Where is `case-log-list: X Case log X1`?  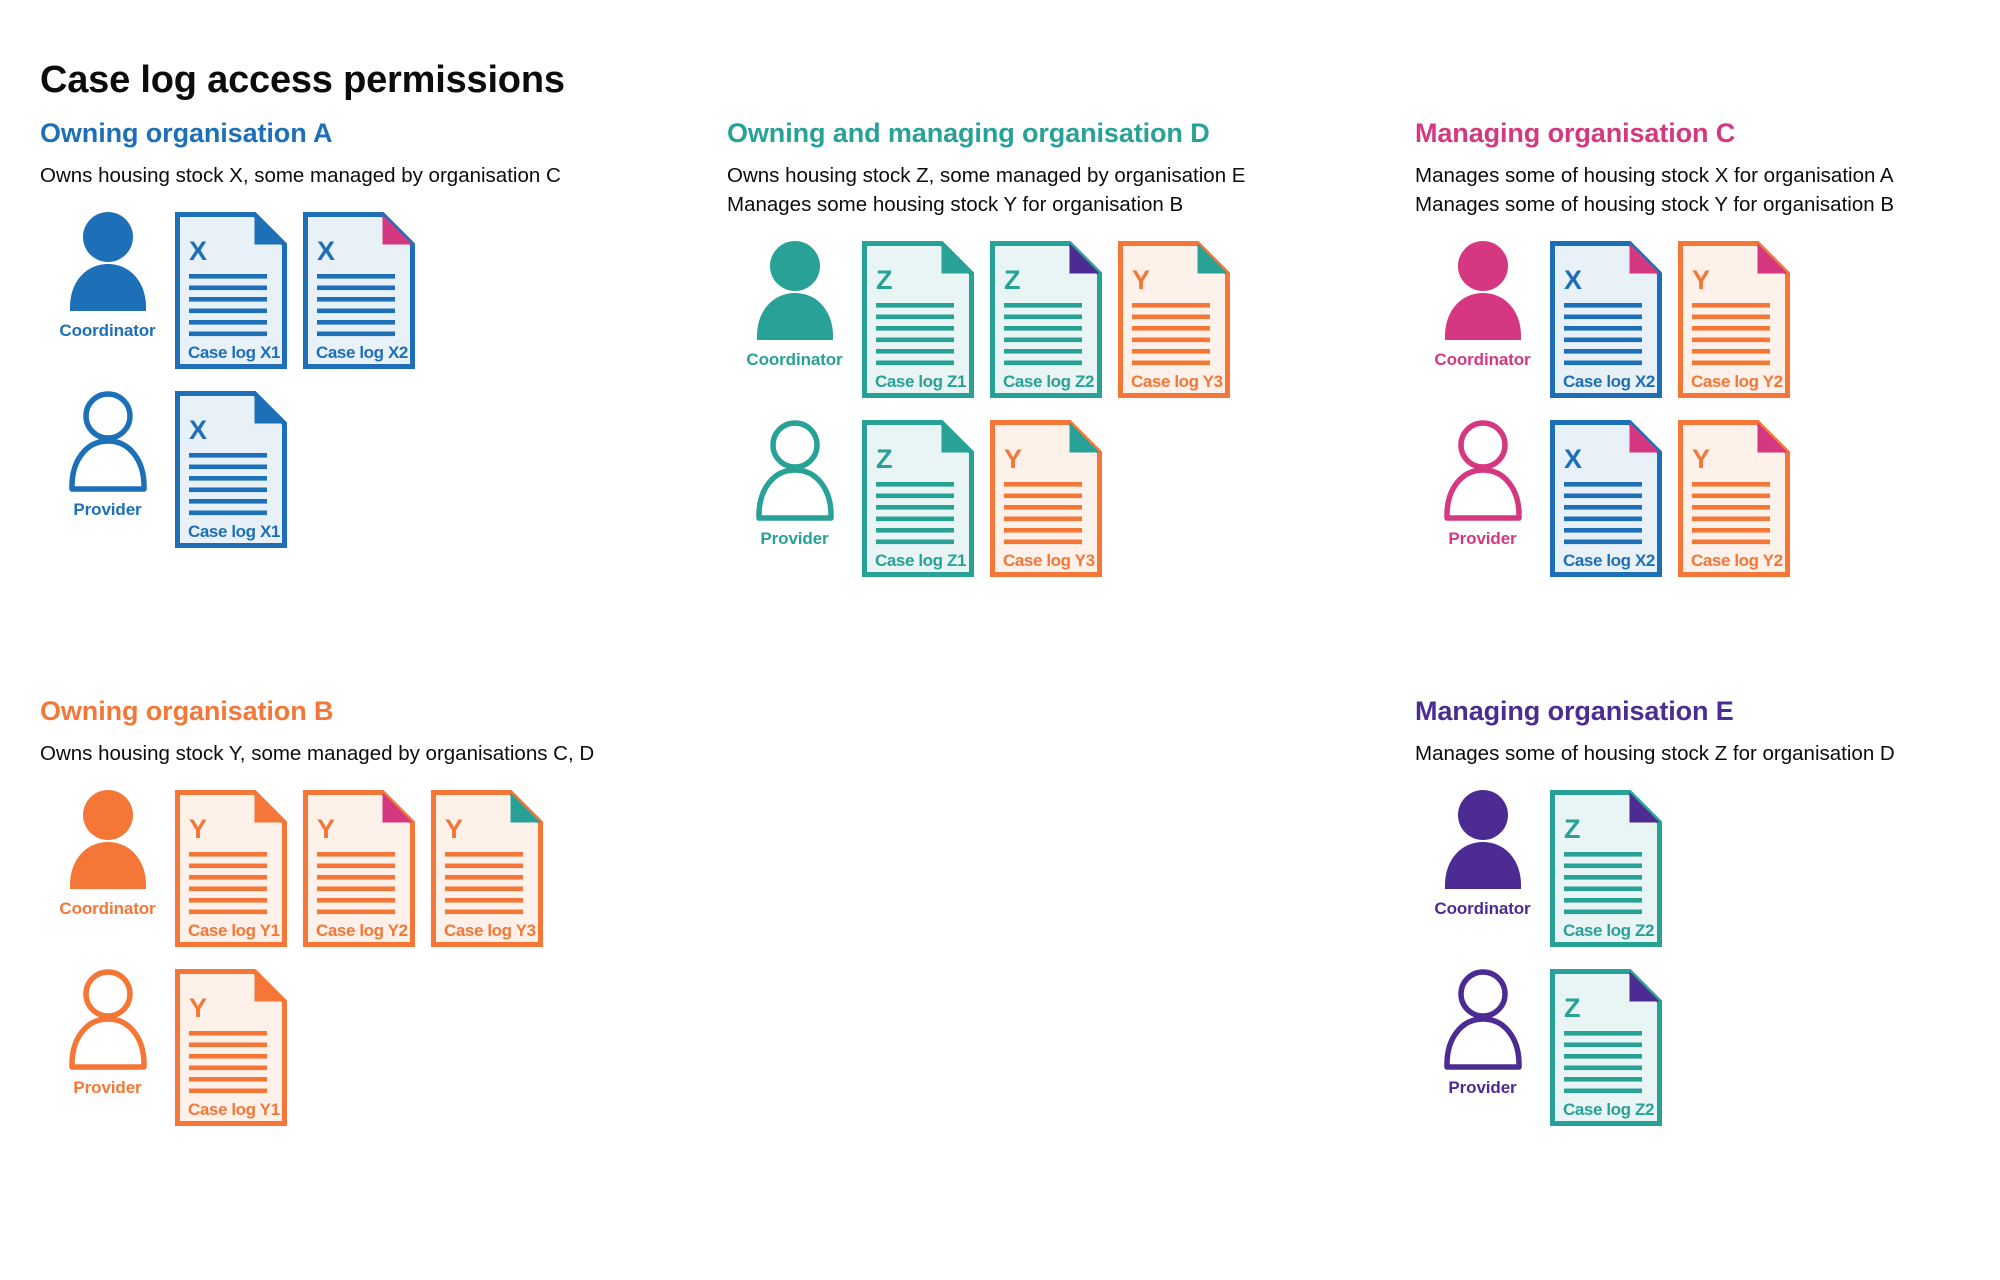
case-log-list: X Case log X1 is located at coordinates (231, 470).